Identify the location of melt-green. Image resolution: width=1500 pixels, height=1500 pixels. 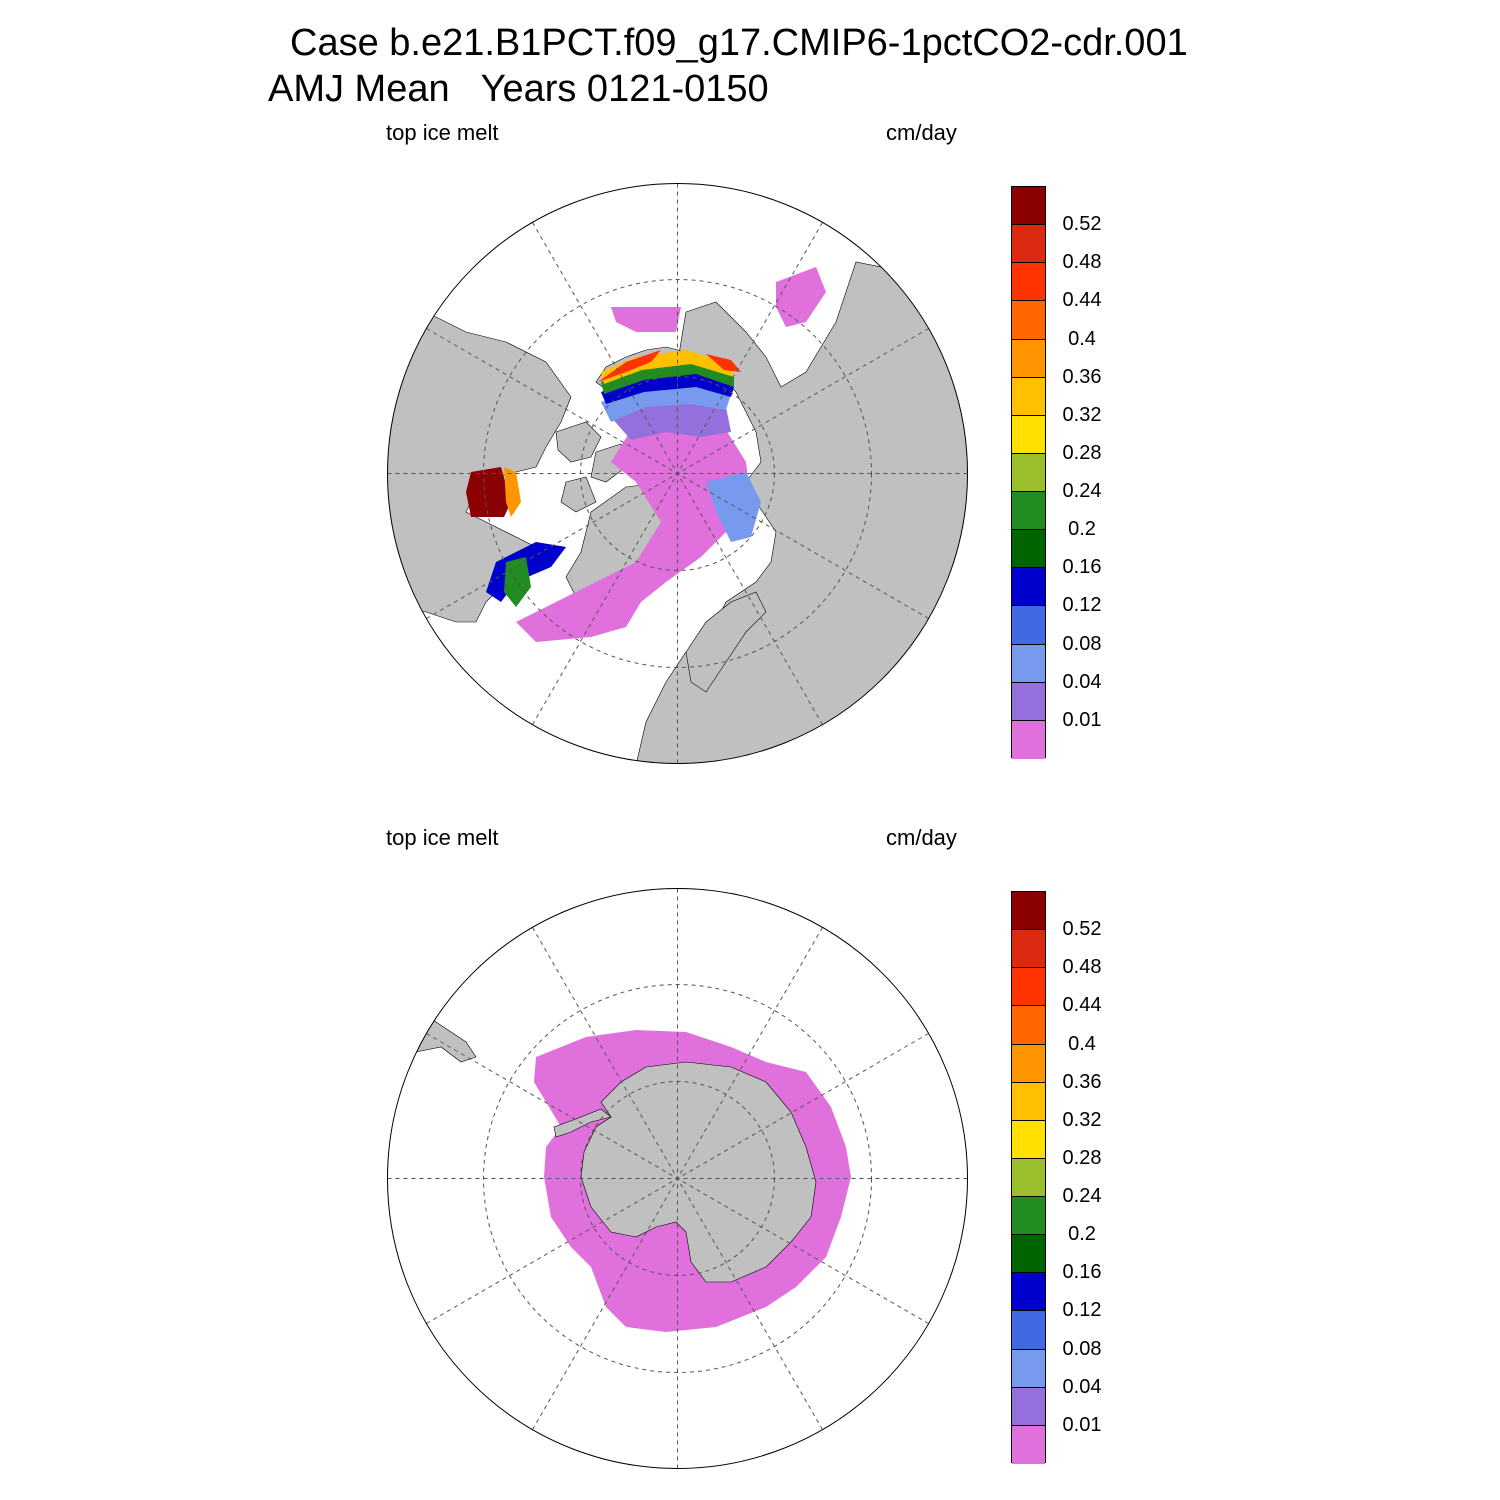
(619, 484).